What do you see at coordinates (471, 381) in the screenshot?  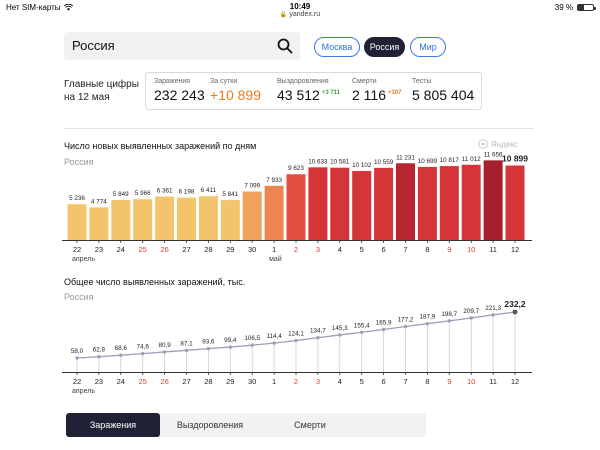 I see `line-x-tick-label: 10` at bounding box center [471, 381].